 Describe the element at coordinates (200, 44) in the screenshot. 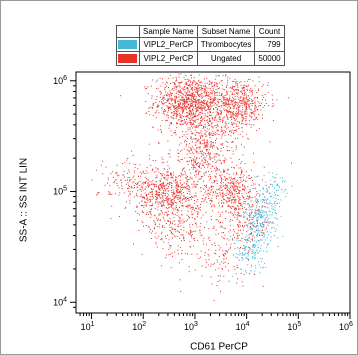

I see `legend-row-thrombocytes: VIPL2_PerCP Thrombocytes 799` at that location.